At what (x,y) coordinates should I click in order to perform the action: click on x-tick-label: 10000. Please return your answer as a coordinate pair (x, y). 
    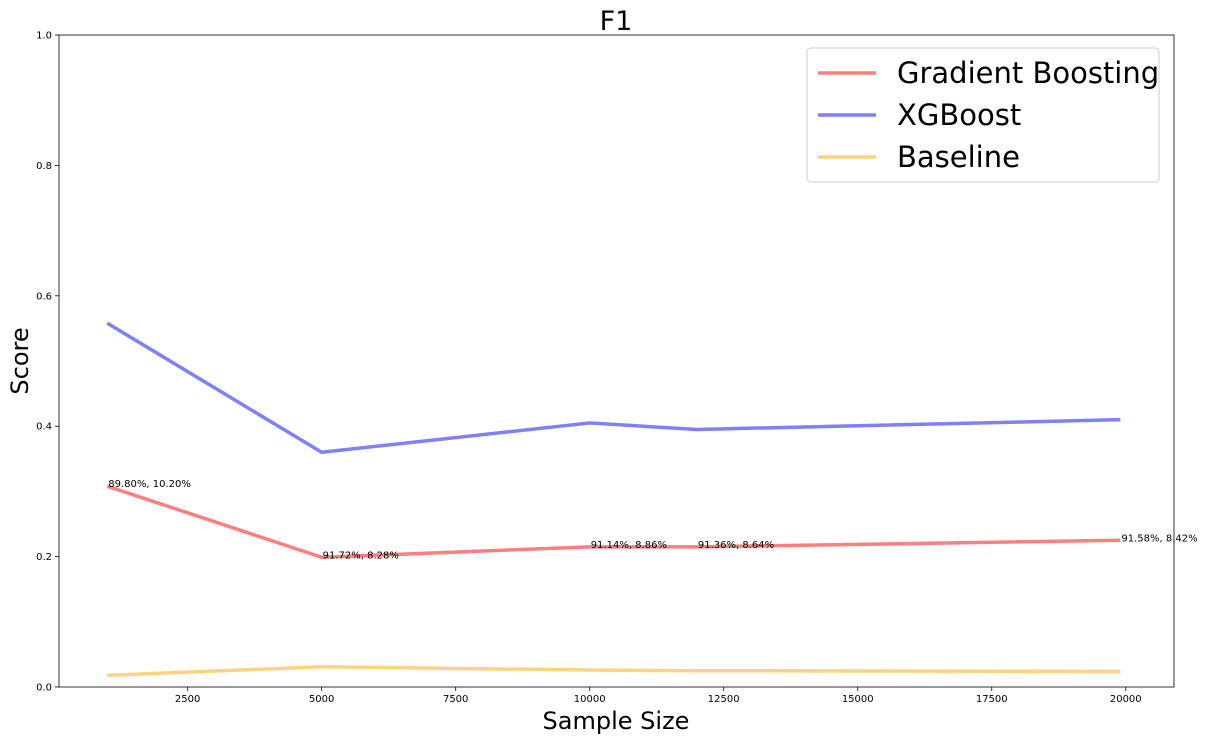
    Looking at the image, I should click on (590, 699).